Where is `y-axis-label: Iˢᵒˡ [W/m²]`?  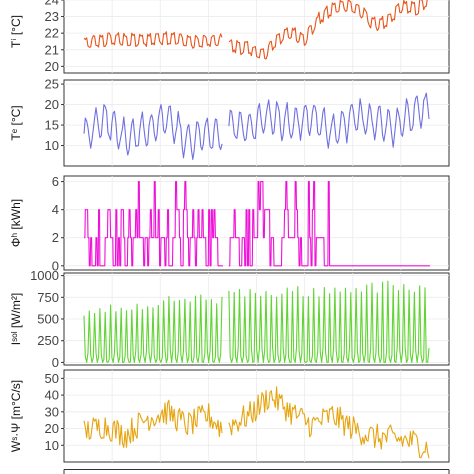 y-axis-label: Iˢᵒˡ [W/m²] is located at coordinates (16, 319).